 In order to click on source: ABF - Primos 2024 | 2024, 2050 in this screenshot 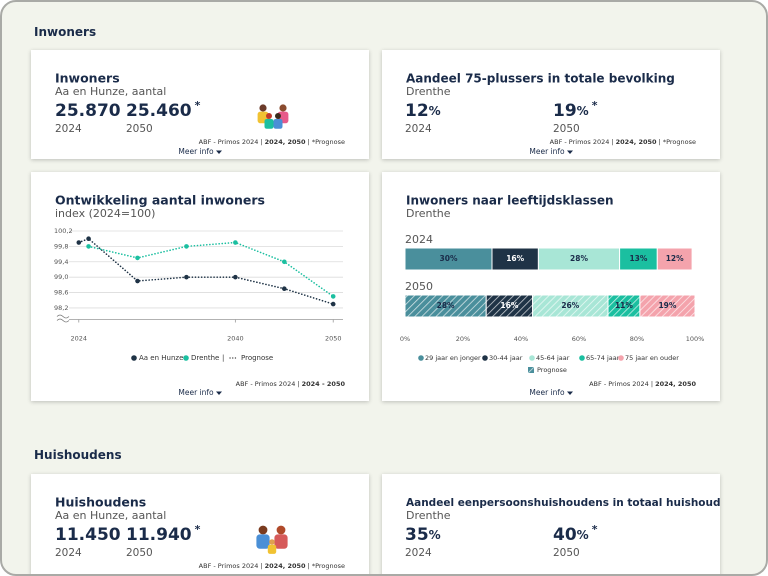, I will do `click(642, 384)`.